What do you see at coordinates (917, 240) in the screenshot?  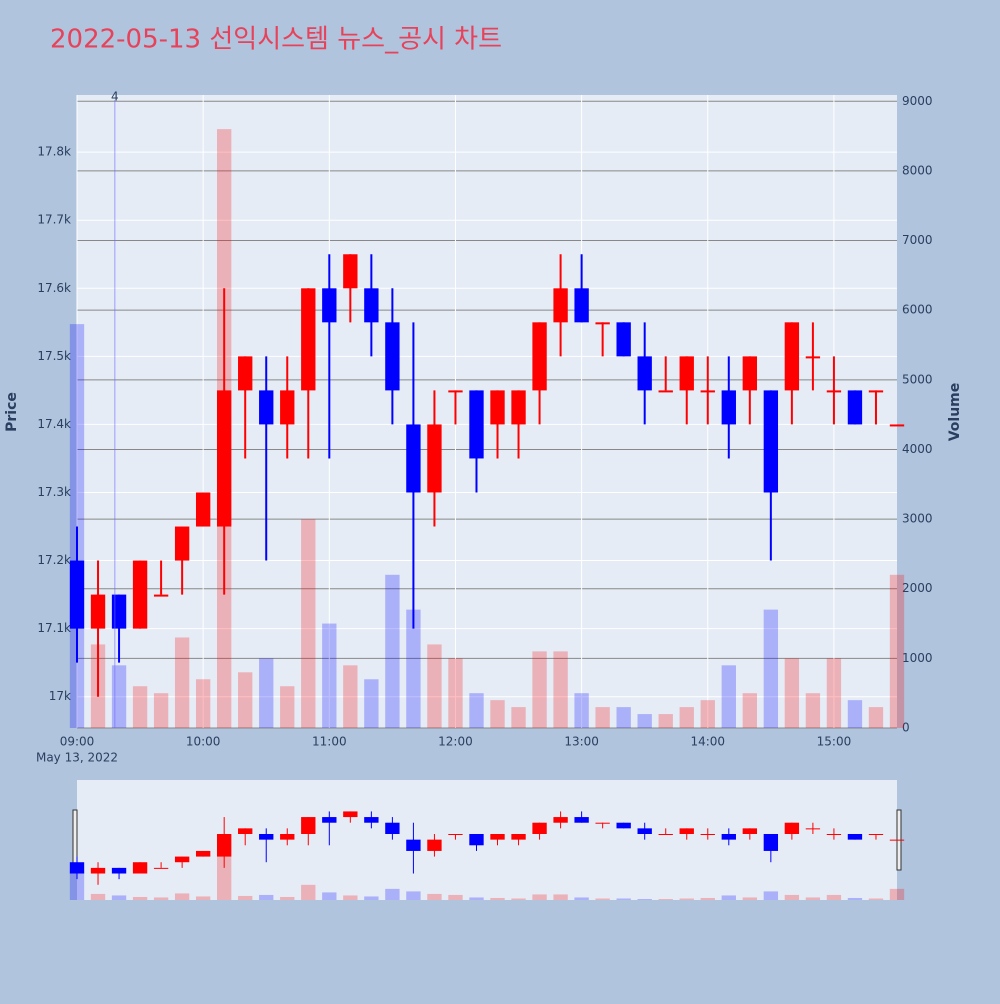 I see `y2-tick-label: 7000` at bounding box center [917, 240].